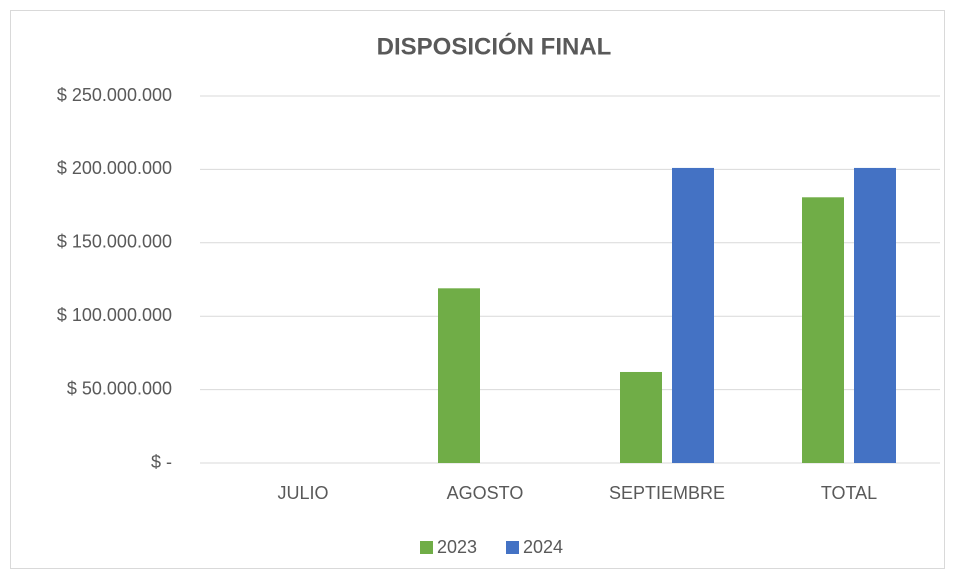 The image size is (956, 585). Describe the element at coordinates (114, 95) in the screenshot. I see `y-tick-label: $ 250.000.000` at that location.